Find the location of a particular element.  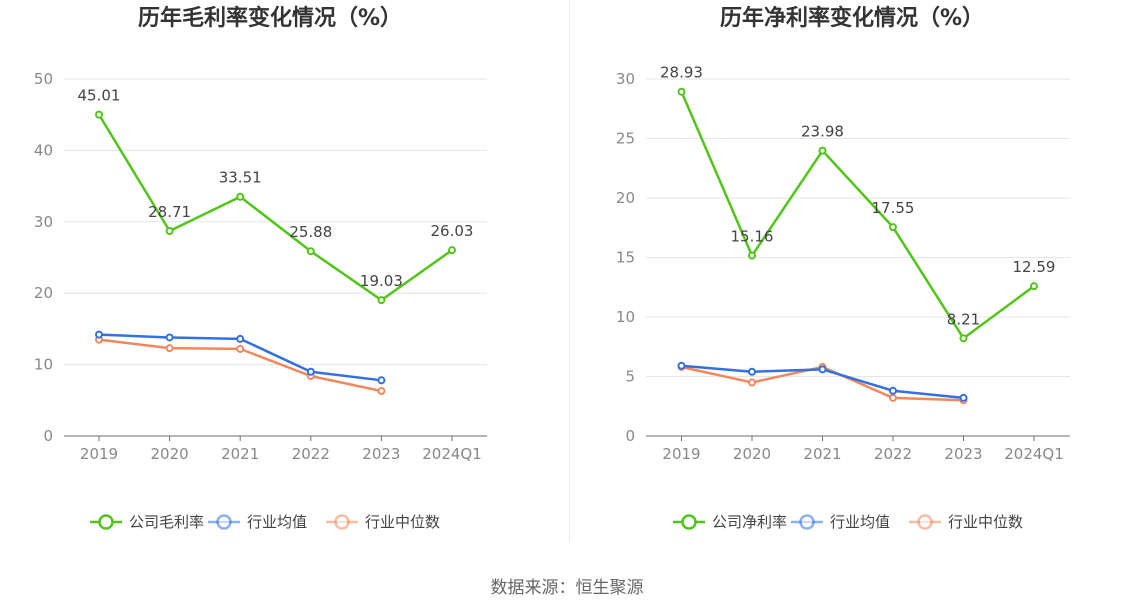

data-label: 33.51 is located at coordinates (240, 178).